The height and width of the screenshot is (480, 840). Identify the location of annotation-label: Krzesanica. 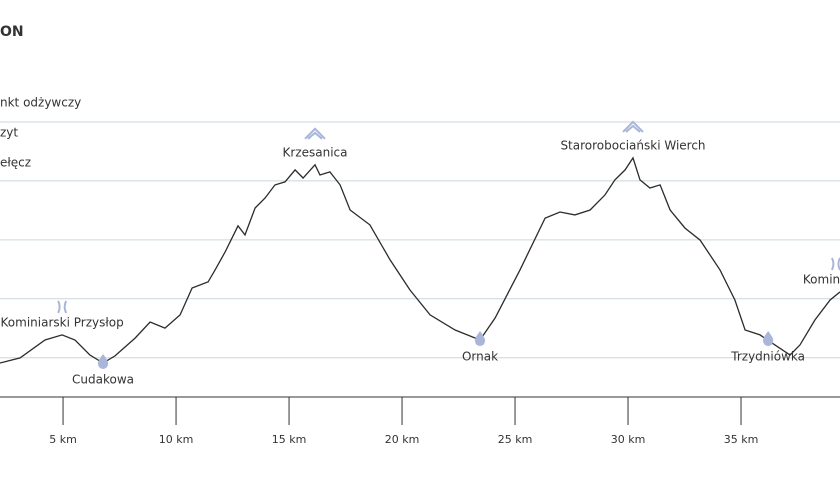
(315, 152).